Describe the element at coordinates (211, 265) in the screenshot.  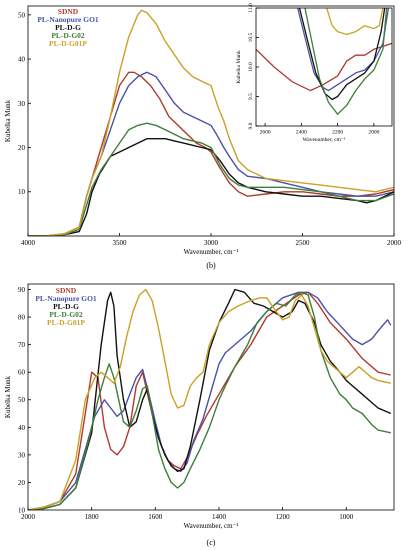
I see `panel-label: (b)` at that location.